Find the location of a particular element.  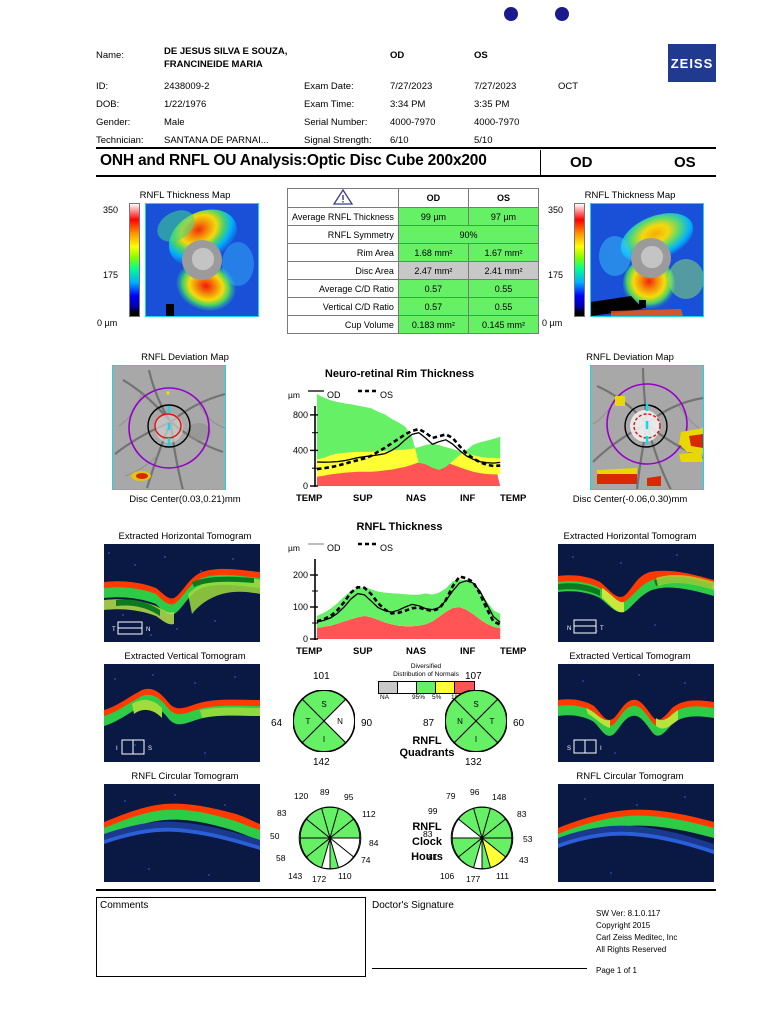

warning-icon-cell is located at coordinates (343, 198).